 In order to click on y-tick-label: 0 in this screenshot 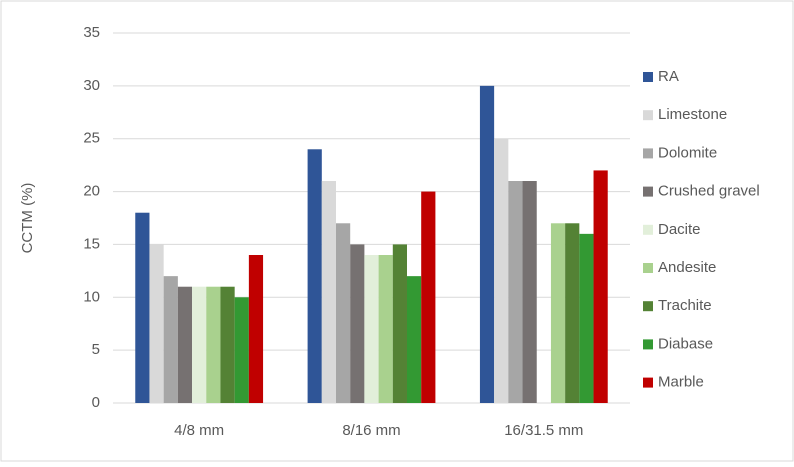, I will do `click(96, 402)`.